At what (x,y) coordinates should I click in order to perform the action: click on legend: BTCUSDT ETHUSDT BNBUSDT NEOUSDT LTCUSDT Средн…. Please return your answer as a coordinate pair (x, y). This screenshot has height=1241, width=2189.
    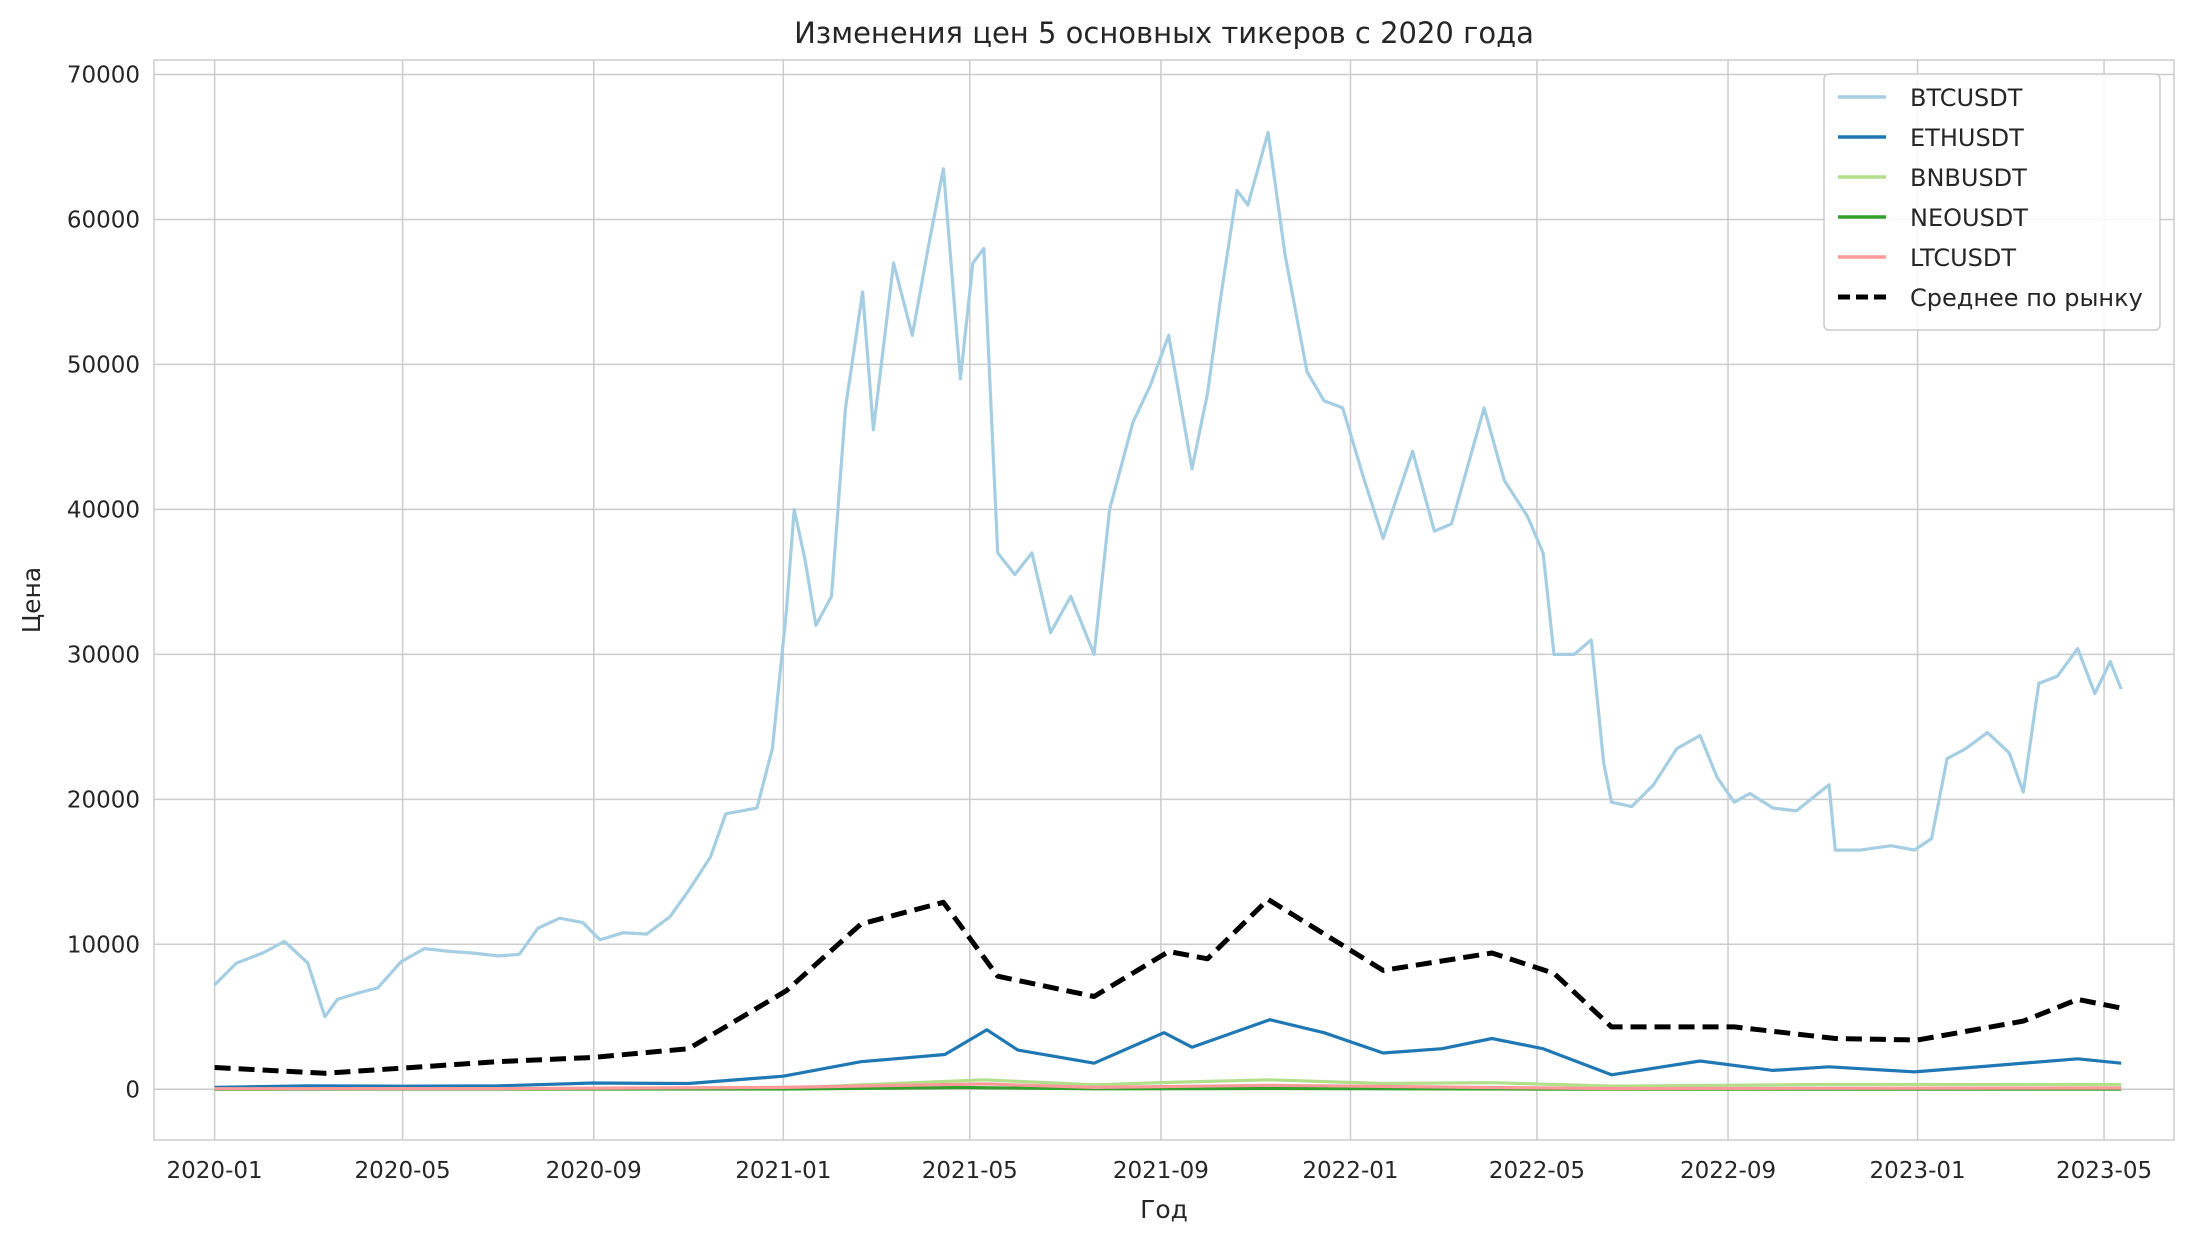
    Looking at the image, I should click on (1992, 202).